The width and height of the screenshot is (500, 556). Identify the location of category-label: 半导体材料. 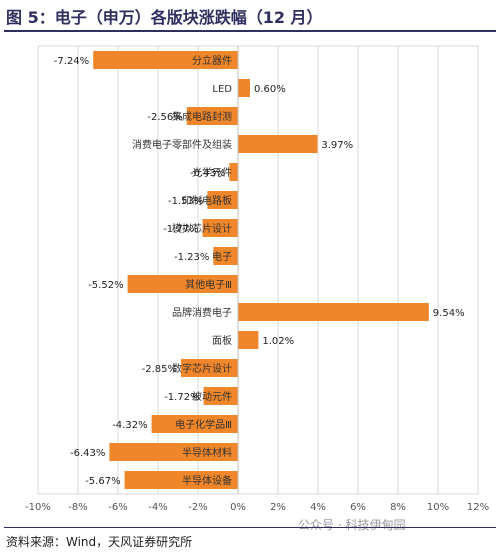
(207, 452).